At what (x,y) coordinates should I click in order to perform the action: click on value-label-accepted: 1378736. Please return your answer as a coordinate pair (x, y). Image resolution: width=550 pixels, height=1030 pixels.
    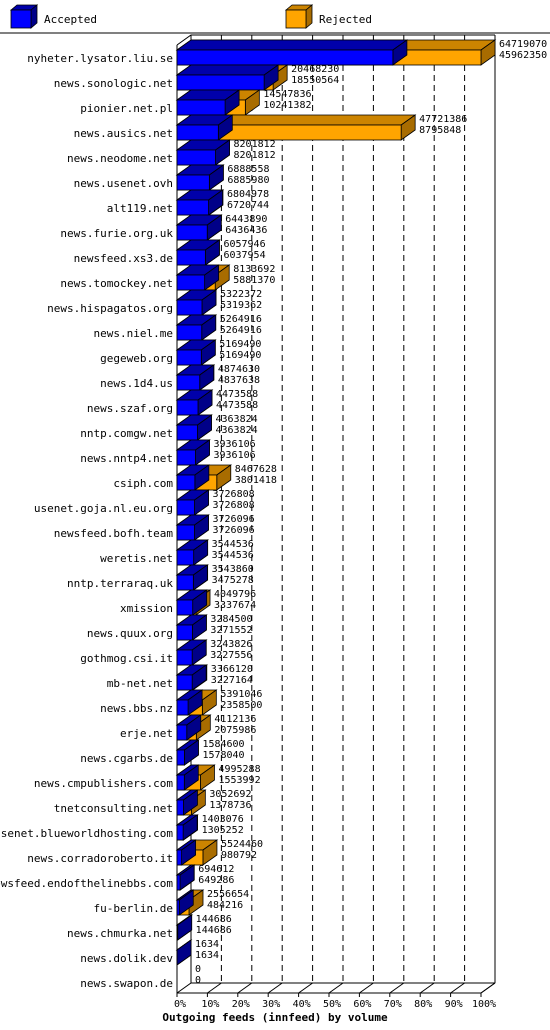
    Looking at the image, I should click on (230, 805).